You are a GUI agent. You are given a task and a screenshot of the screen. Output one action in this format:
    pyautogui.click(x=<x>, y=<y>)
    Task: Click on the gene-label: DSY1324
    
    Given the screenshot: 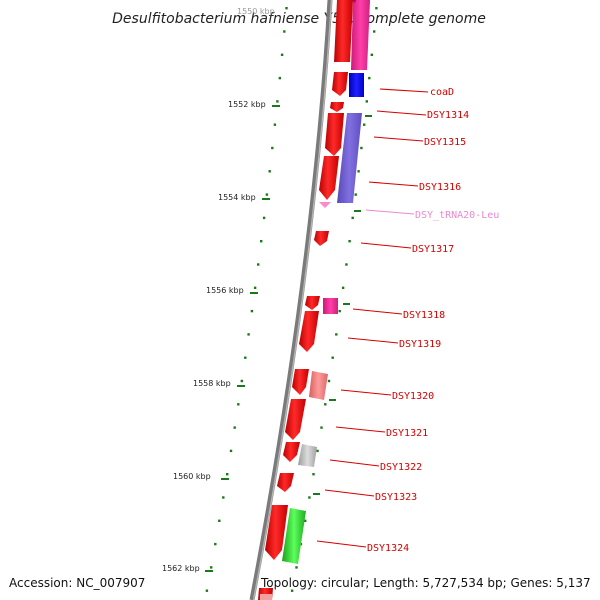 What is the action you would take?
    pyautogui.click(x=388, y=548)
    